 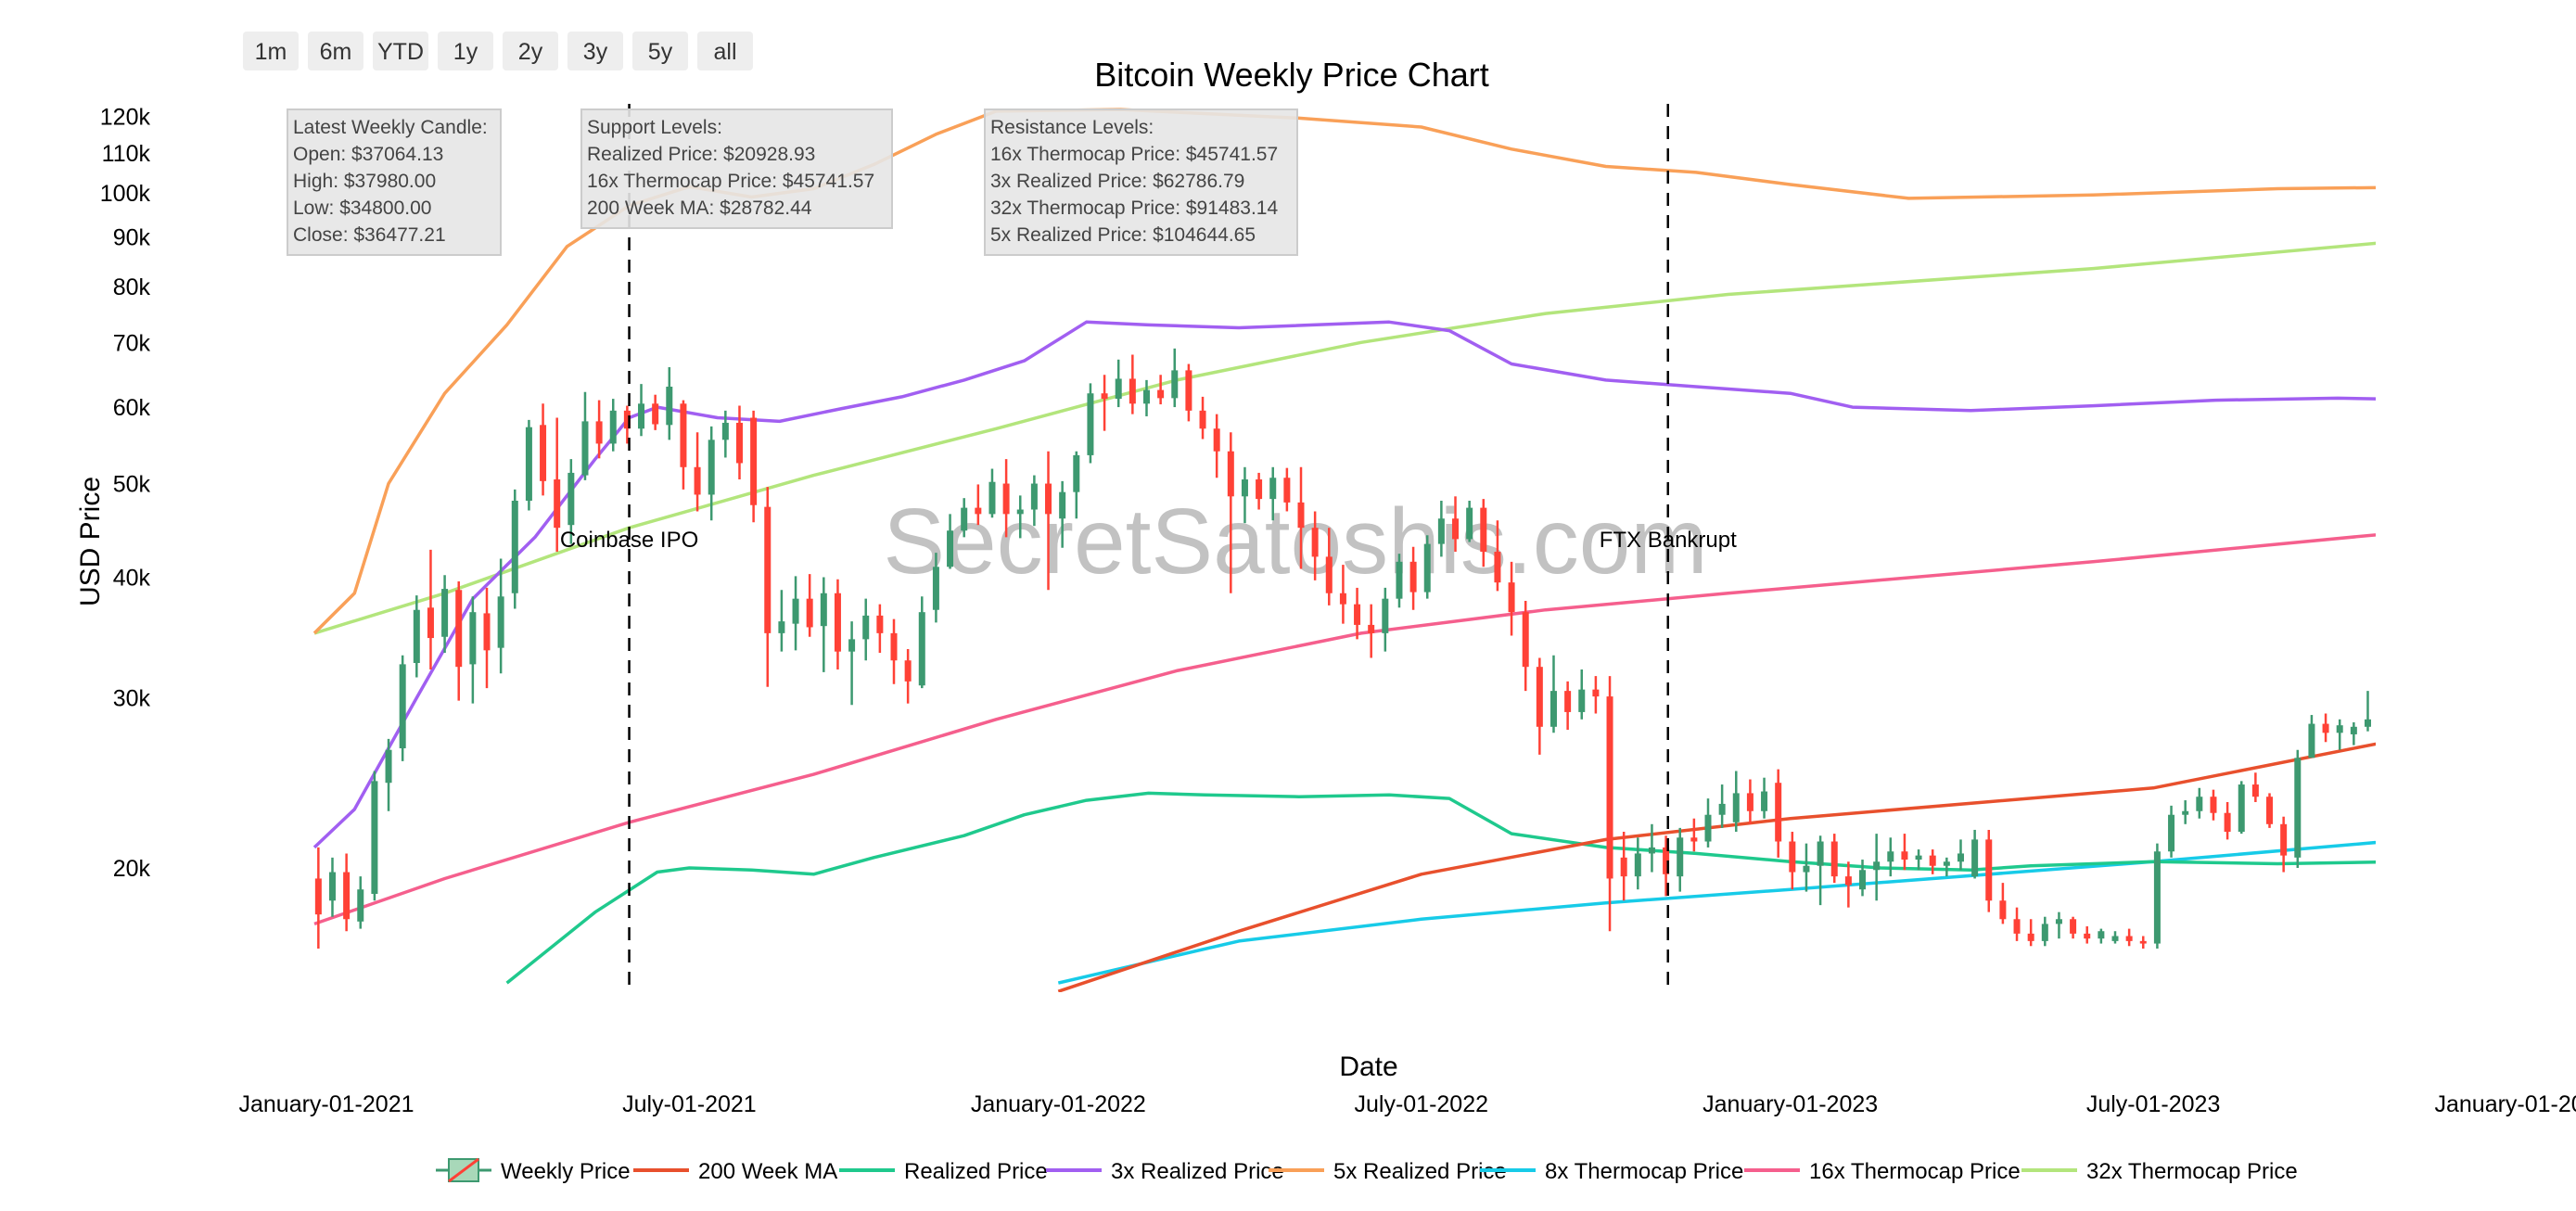 What do you see at coordinates (1197, 1171) in the screenshot?
I see `legend-label: 3x Realized Price` at bounding box center [1197, 1171].